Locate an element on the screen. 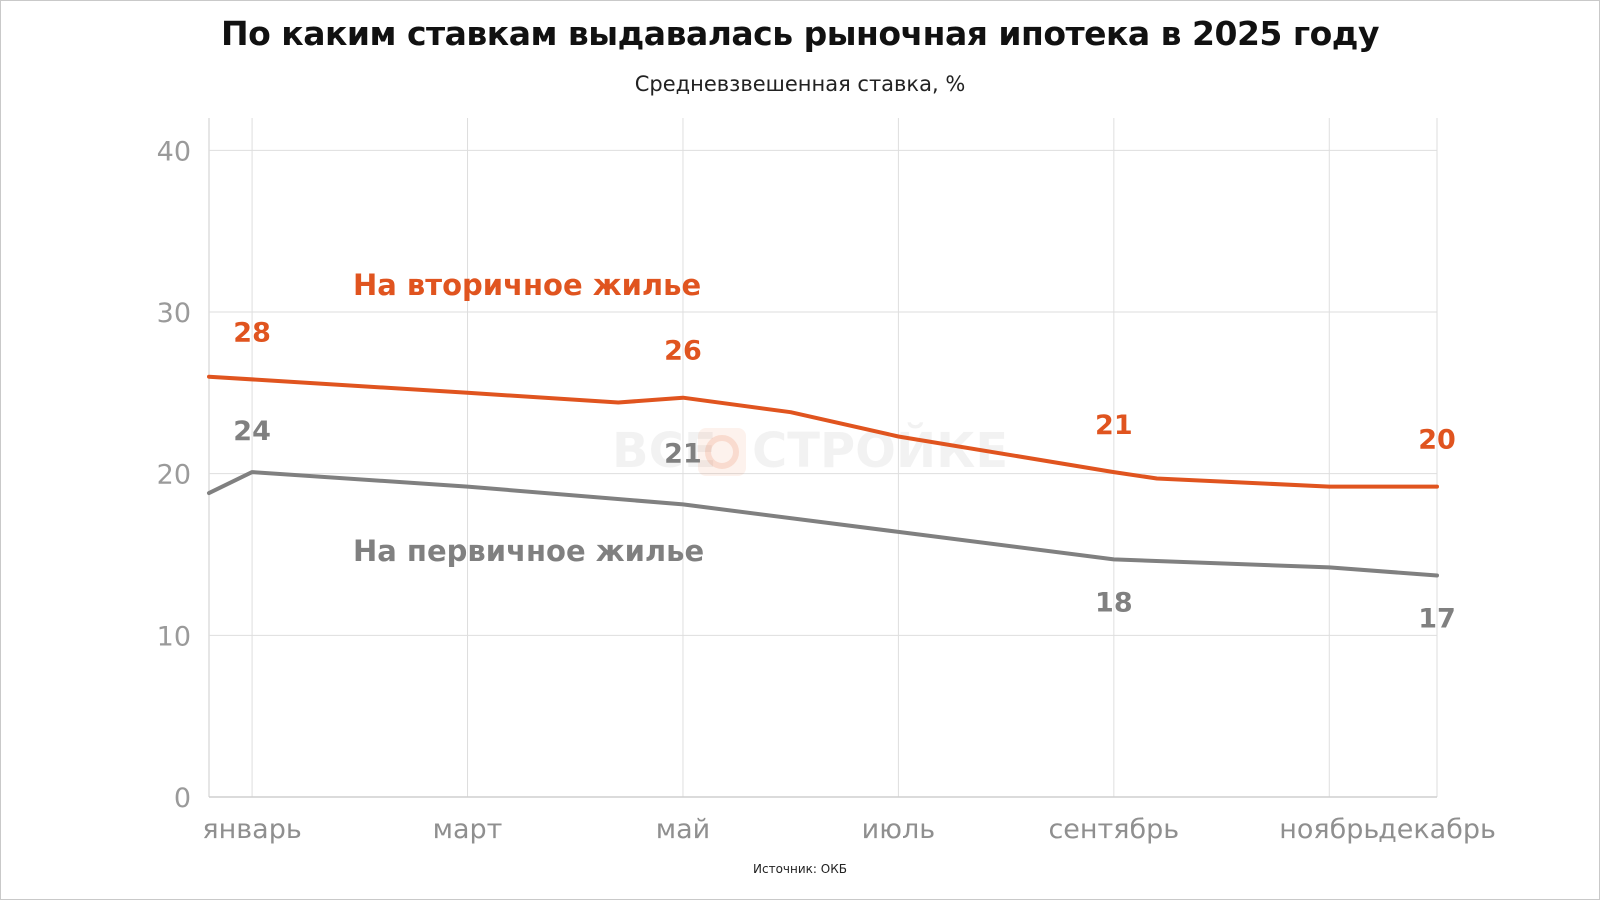 The height and width of the screenshot is (900, 1600). data-label-s2-4: 17 is located at coordinates (1437, 619).